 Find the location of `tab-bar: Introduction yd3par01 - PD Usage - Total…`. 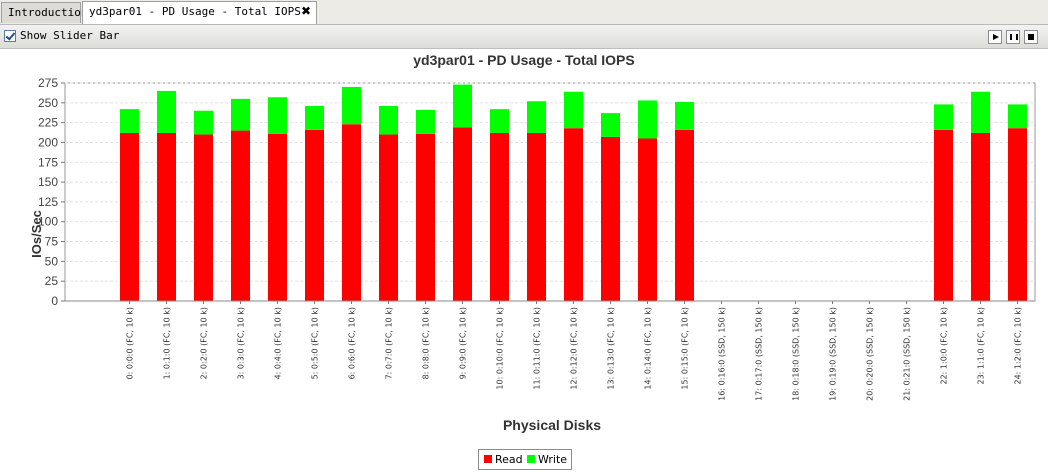

tab-bar: Introduction yd3par01 - PD Usage - Total… is located at coordinates (524, 12).